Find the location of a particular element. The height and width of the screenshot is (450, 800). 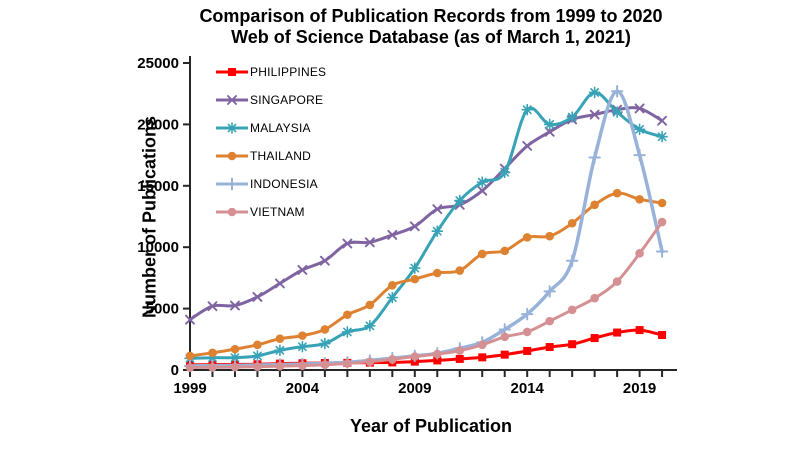

x-axis-title: Year of Publication is located at coordinates (431, 426).